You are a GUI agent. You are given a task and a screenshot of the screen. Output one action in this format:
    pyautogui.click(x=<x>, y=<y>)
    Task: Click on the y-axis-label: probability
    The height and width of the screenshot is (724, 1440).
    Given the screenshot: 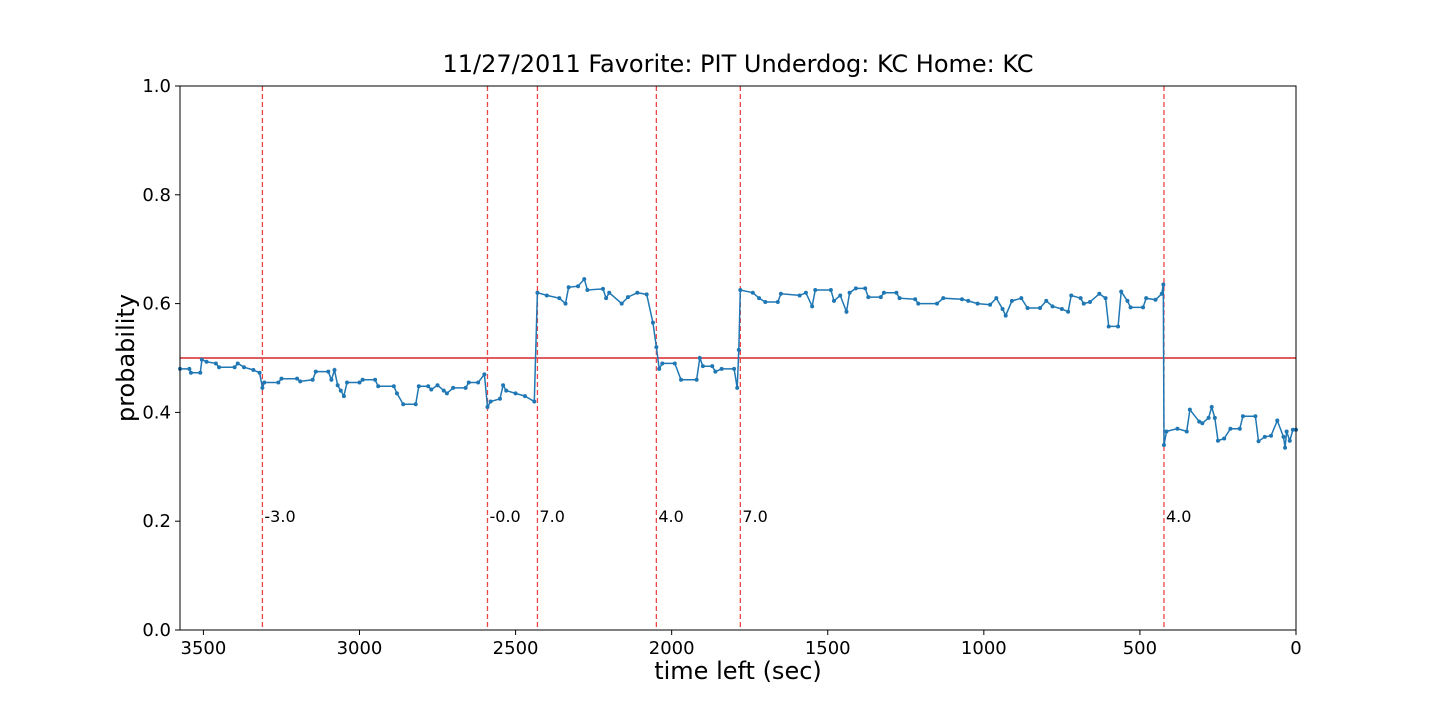 What is the action you would take?
    pyautogui.click(x=126, y=358)
    